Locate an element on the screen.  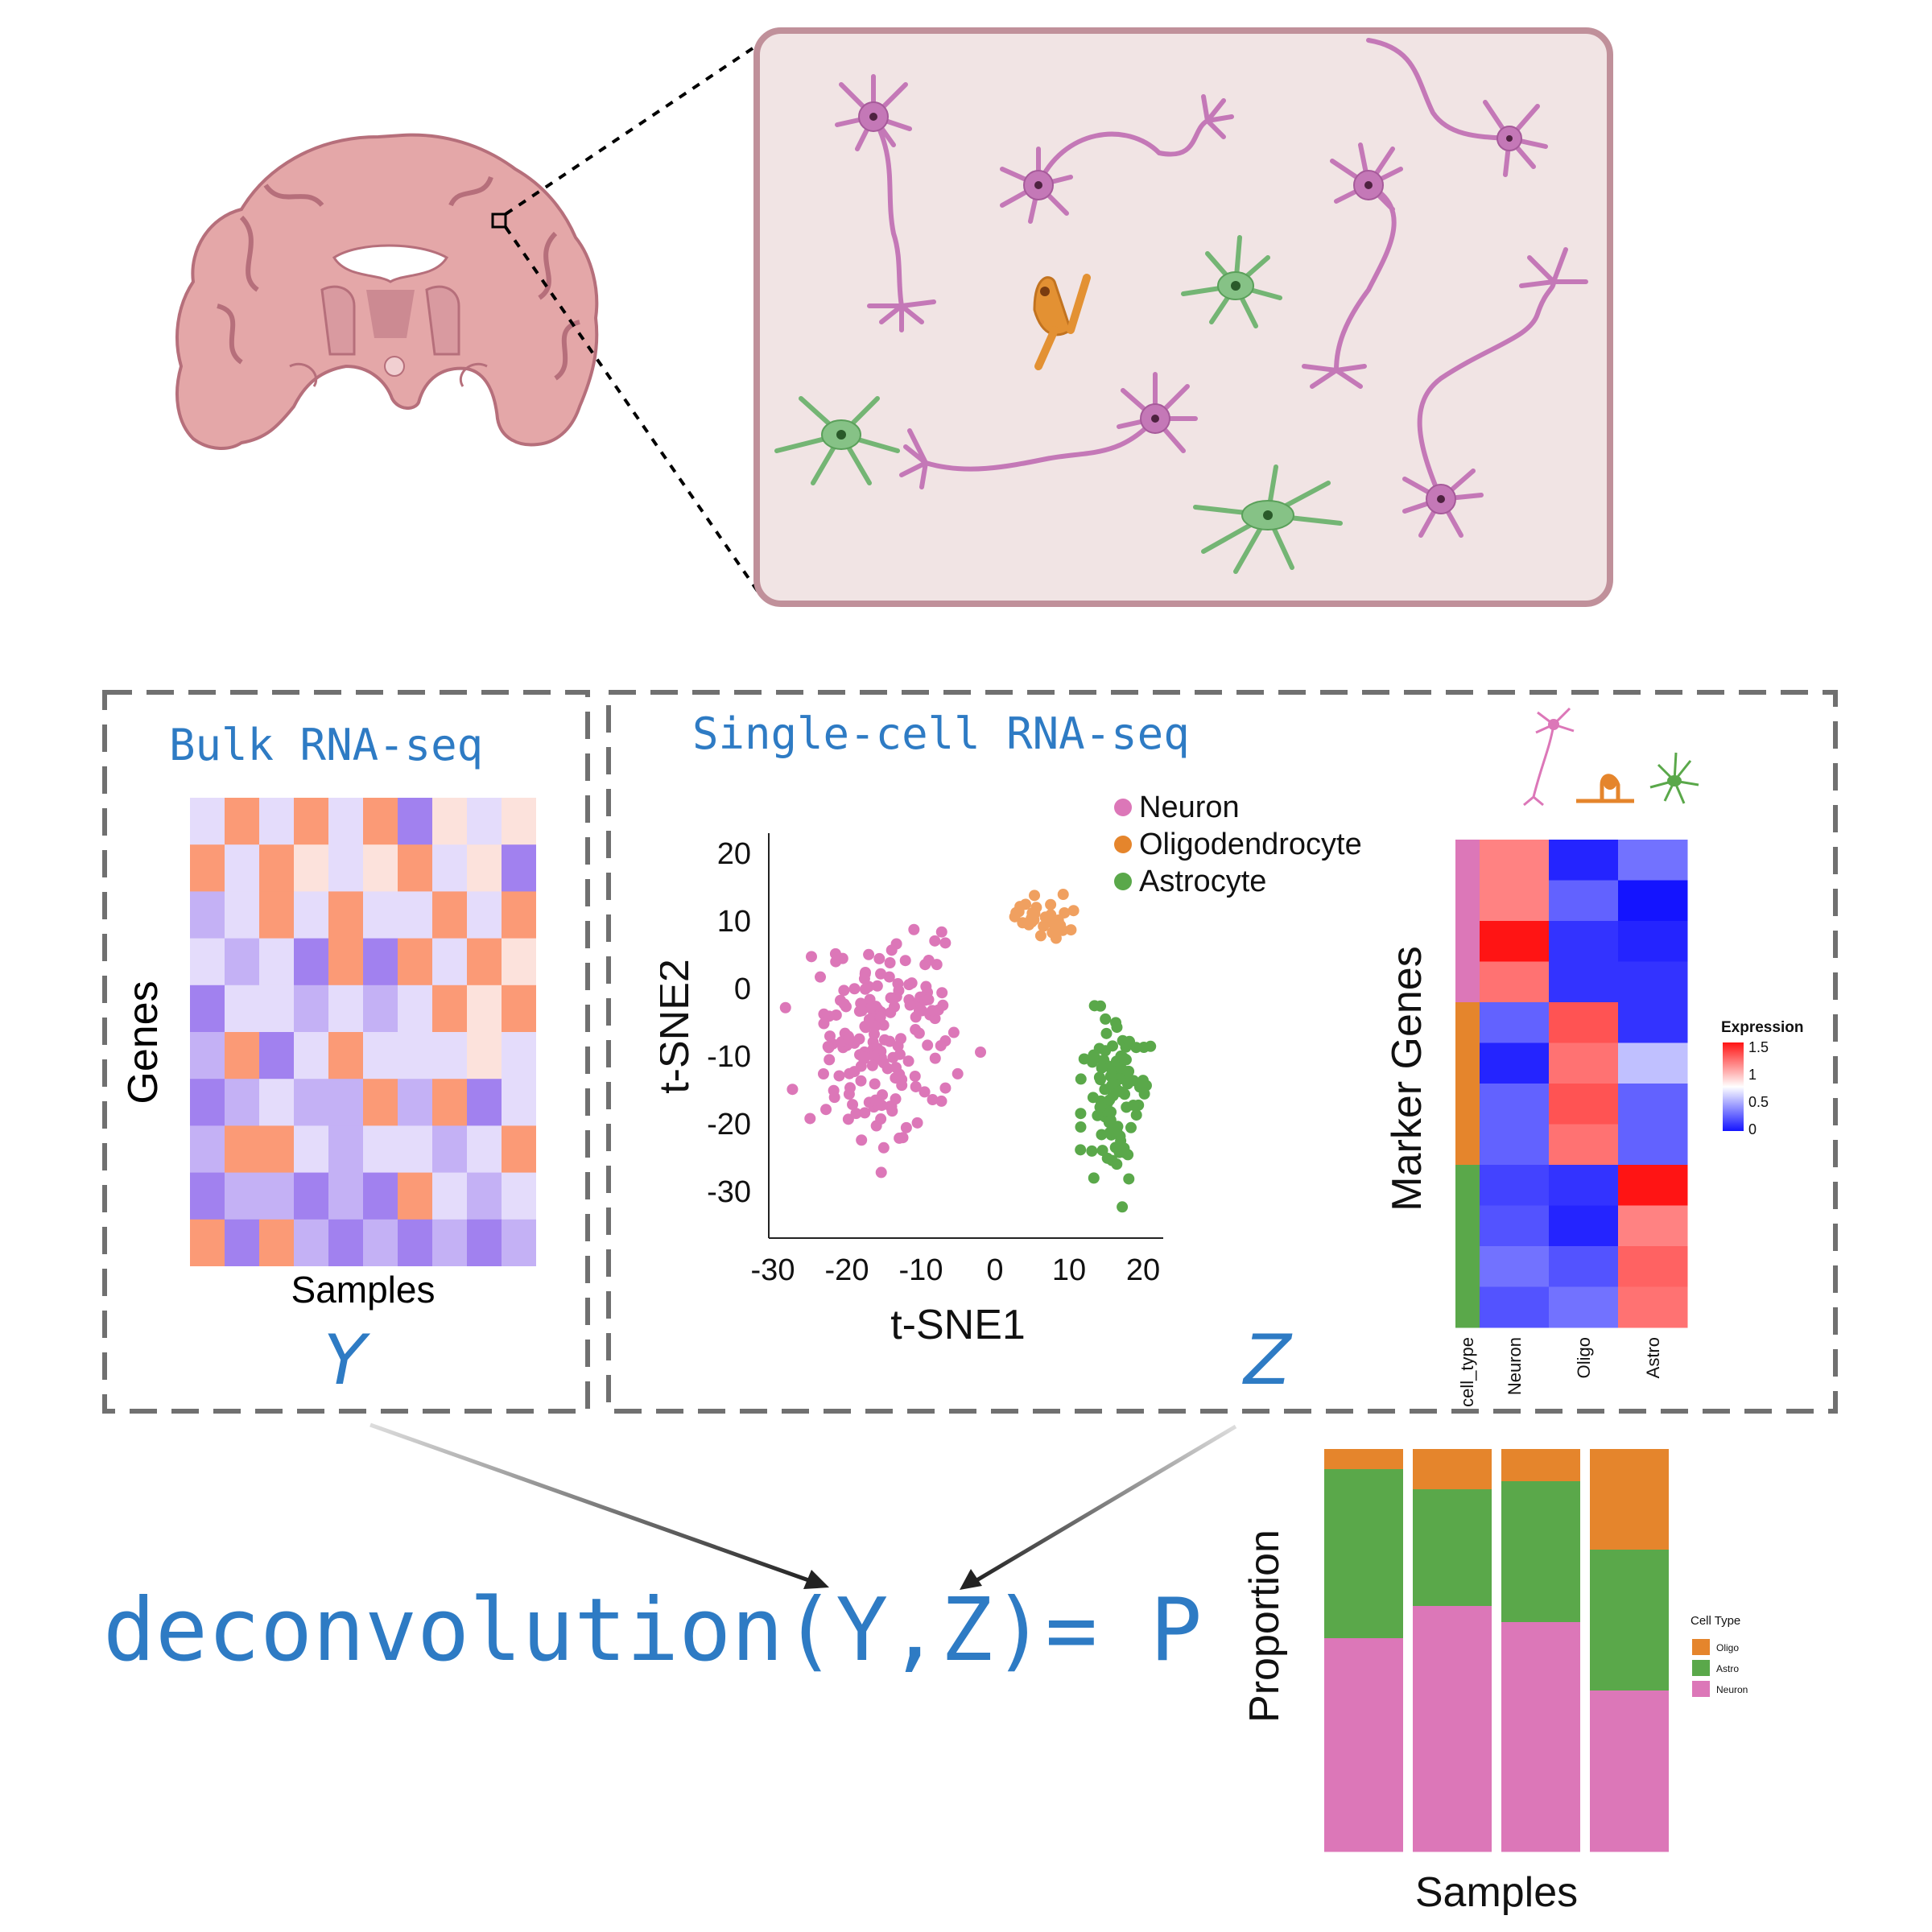
astrocyte-icon is located at coordinates (1674, 778).